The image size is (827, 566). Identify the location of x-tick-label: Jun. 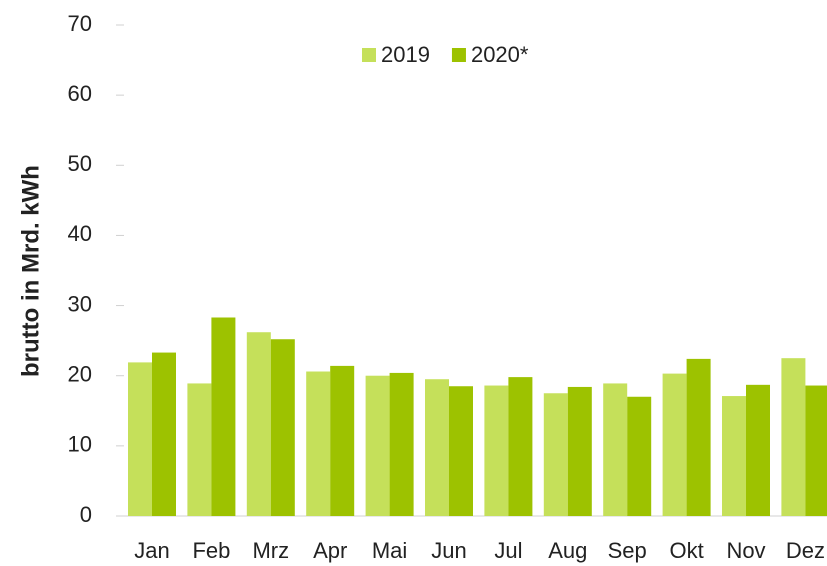
(448, 550).